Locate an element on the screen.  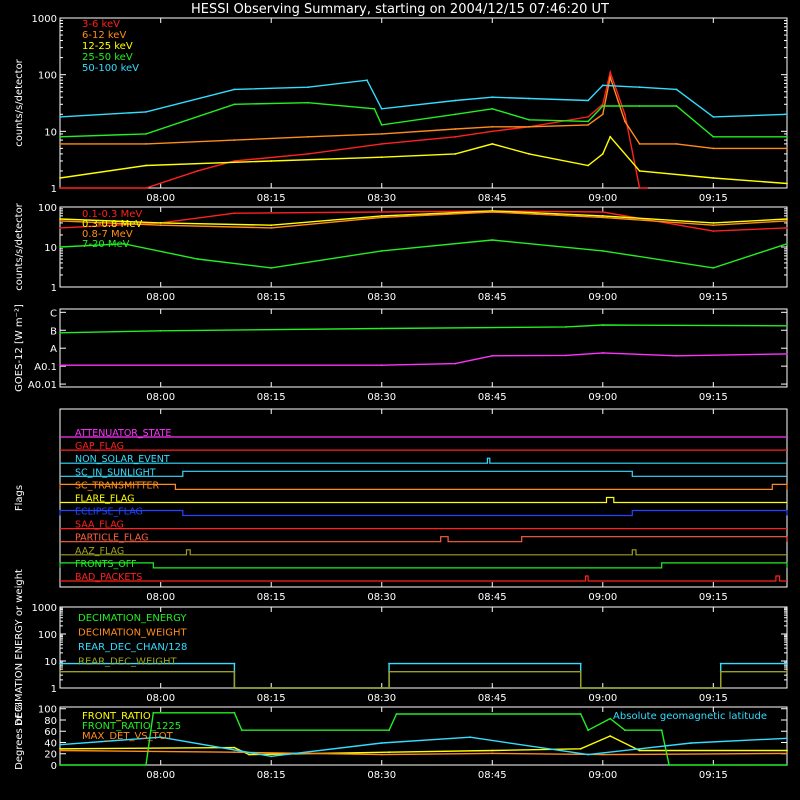
y-axis-label-ratio: Degrees or % is located at coordinates (19, 736).